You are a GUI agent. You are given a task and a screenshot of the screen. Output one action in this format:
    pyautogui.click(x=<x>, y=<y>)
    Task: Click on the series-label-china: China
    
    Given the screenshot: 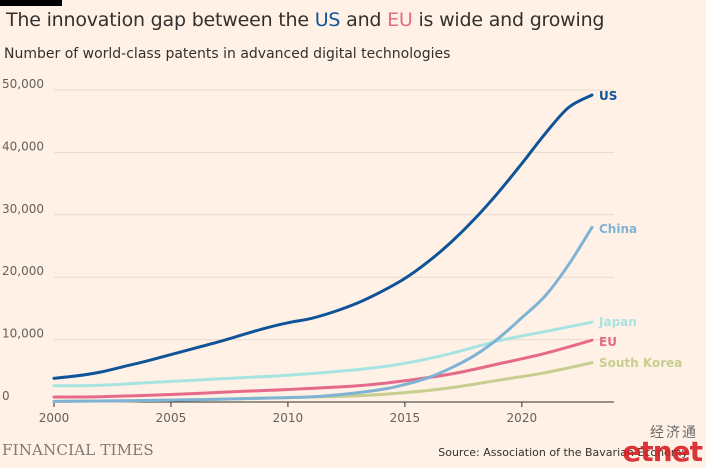 What is the action you would take?
    pyautogui.click(x=618, y=229)
    